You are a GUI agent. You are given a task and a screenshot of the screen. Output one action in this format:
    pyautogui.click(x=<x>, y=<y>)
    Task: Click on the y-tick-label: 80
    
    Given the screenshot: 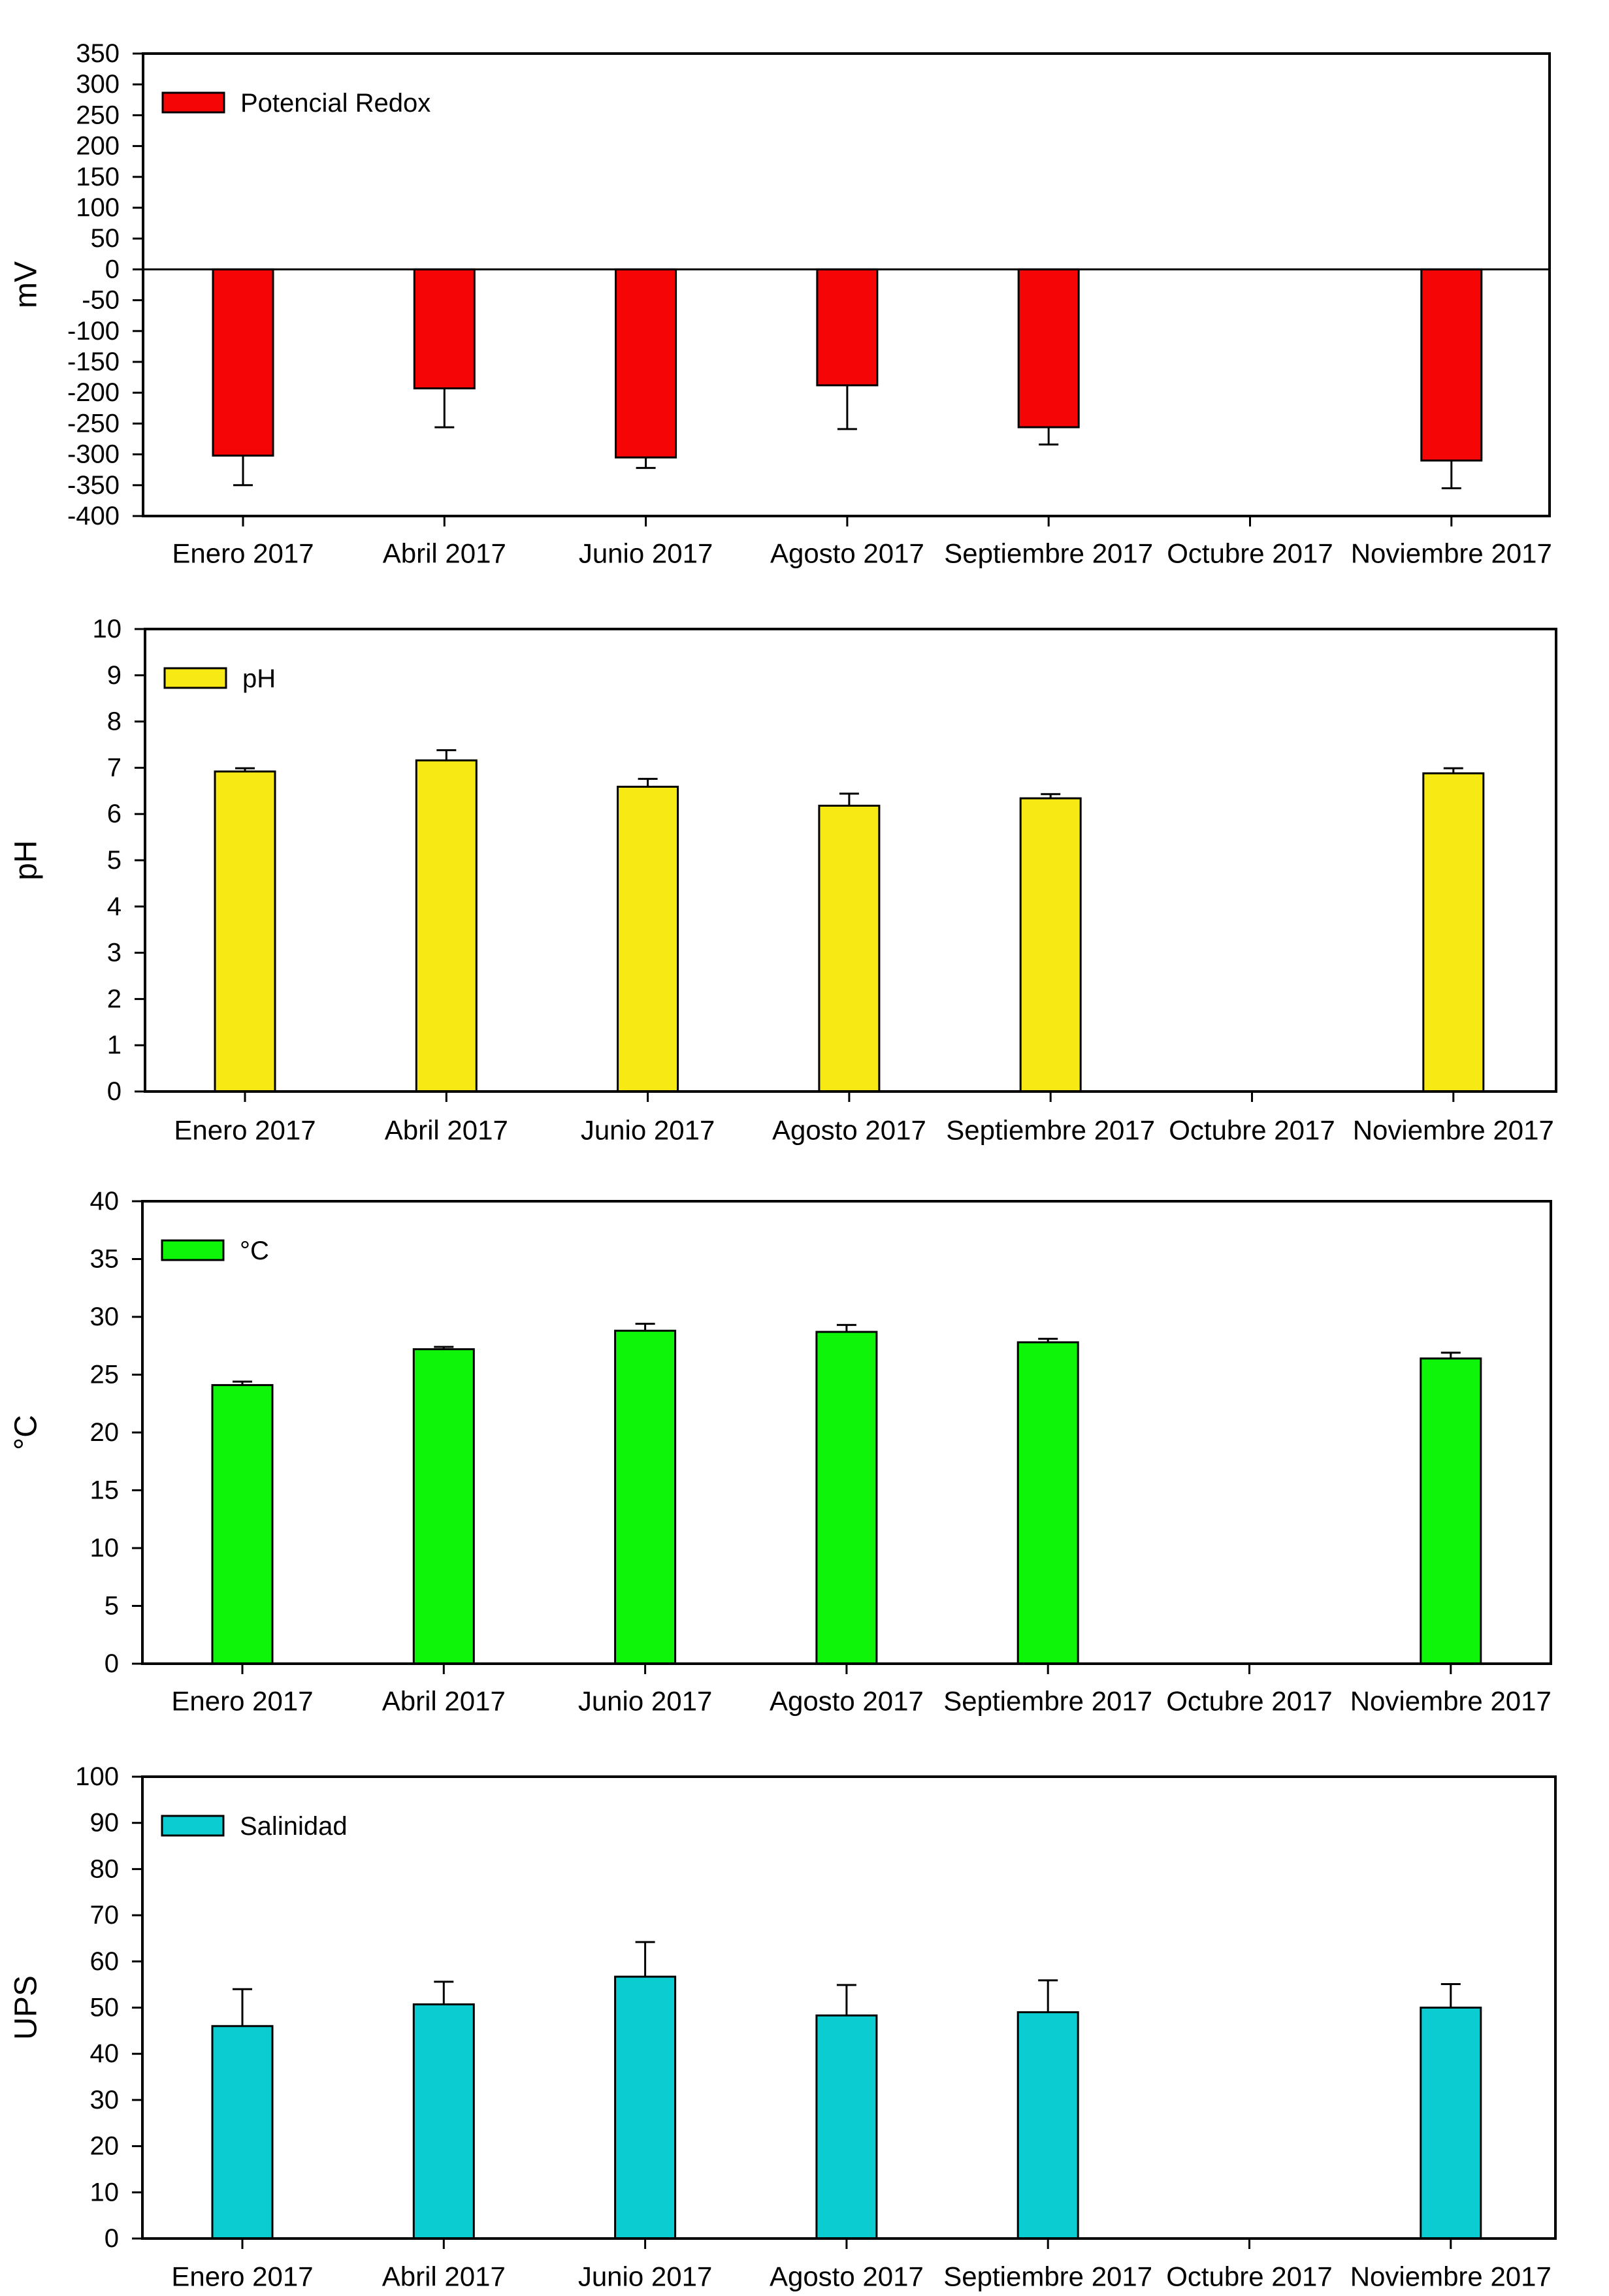 What is the action you would take?
    pyautogui.click(x=105, y=1868)
    